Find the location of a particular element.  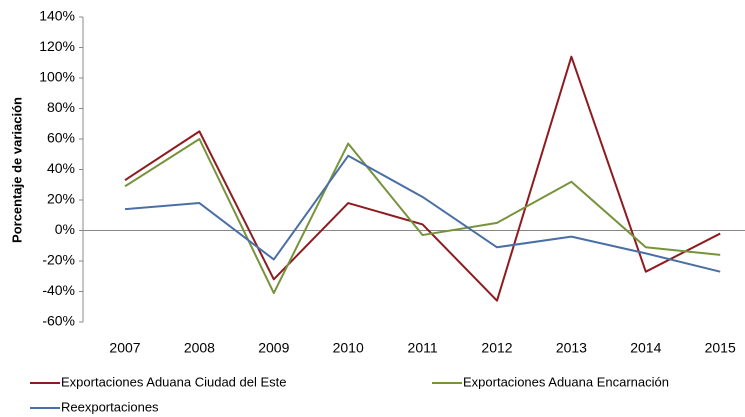

y-tick-label: 140% is located at coordinates (57, 16).